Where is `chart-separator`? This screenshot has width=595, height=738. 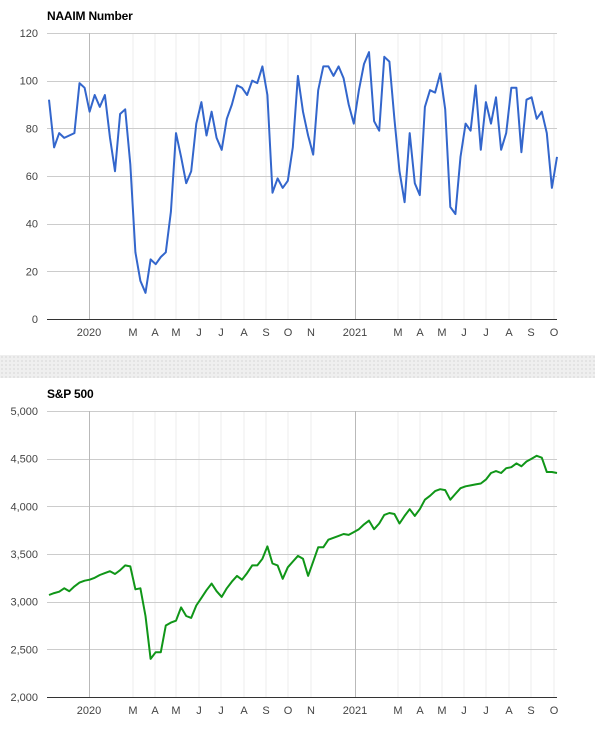 chart-separator is located at coordinates (297, 366).